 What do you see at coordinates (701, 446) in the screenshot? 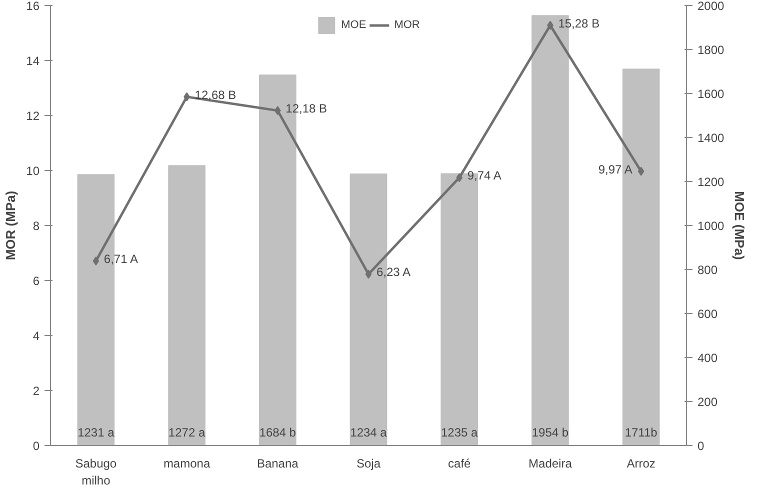
I see `y2-tick-label: 0` at bounding box center [701, 446].